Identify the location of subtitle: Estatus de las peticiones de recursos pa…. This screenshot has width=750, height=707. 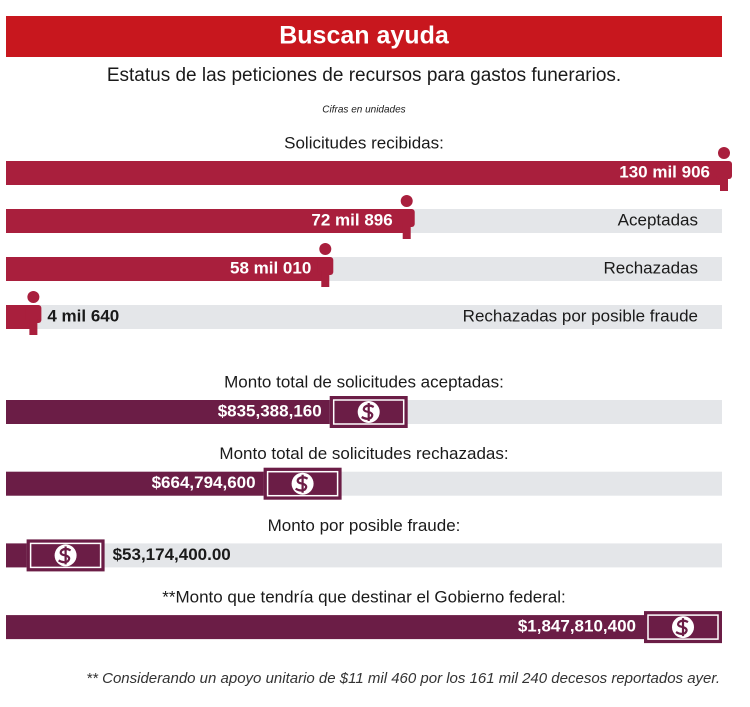
(364, 75).